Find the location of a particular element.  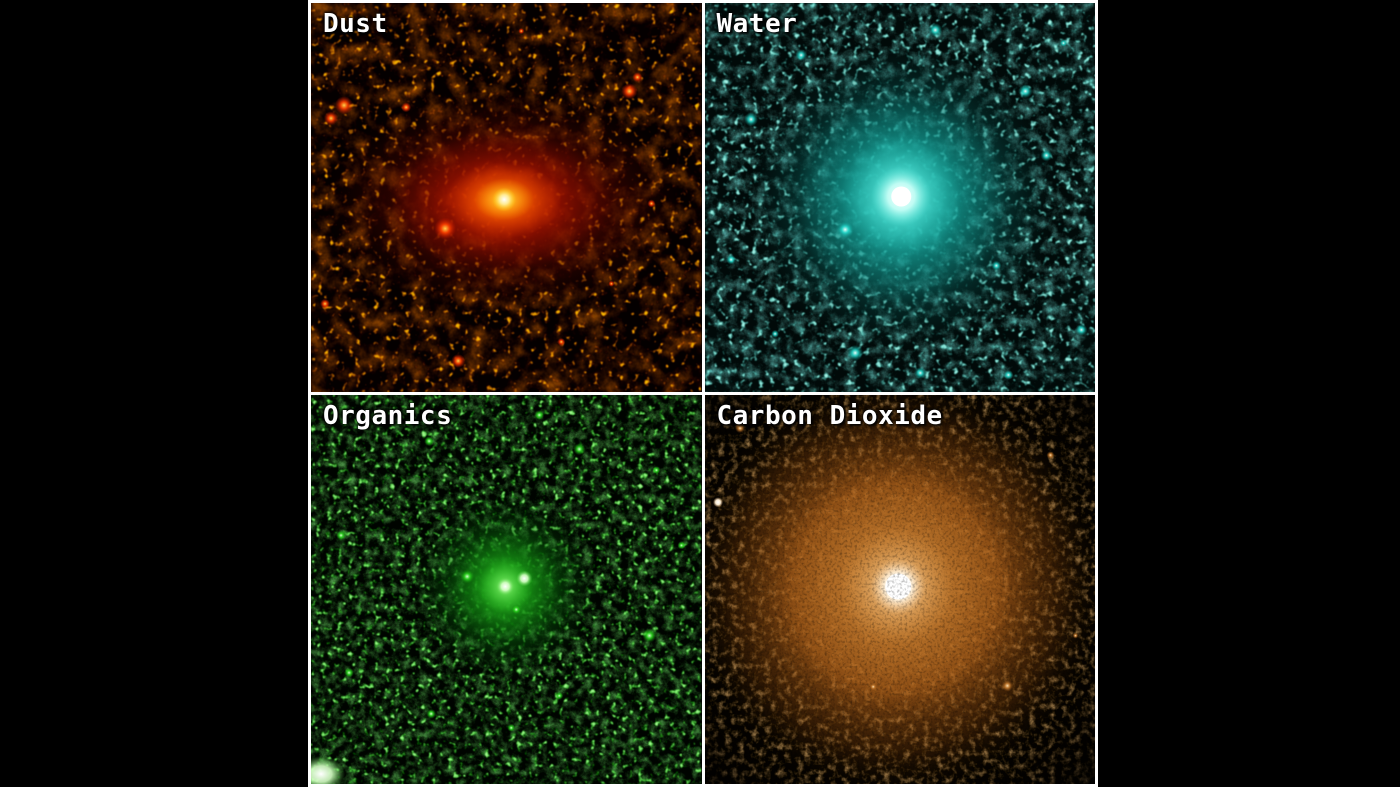

panel-dust: Dust is located at coordinates (506, 197).